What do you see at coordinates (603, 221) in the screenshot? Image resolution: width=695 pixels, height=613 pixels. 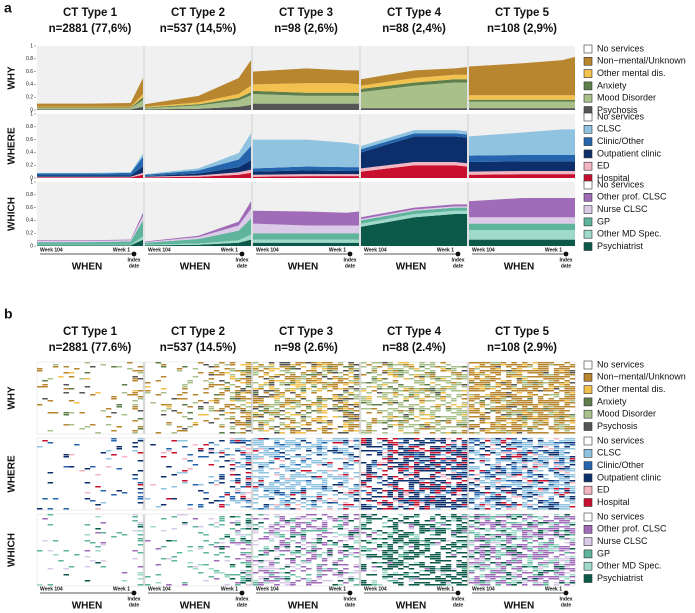 I see `legend-label: GP` at bounding box center [603, 221].